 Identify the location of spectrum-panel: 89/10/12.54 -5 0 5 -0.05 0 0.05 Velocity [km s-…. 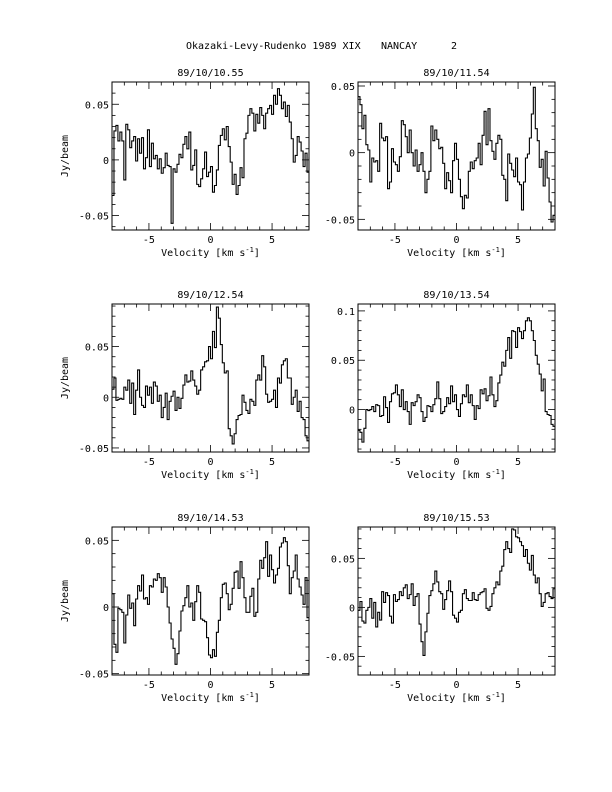
(185, 385).